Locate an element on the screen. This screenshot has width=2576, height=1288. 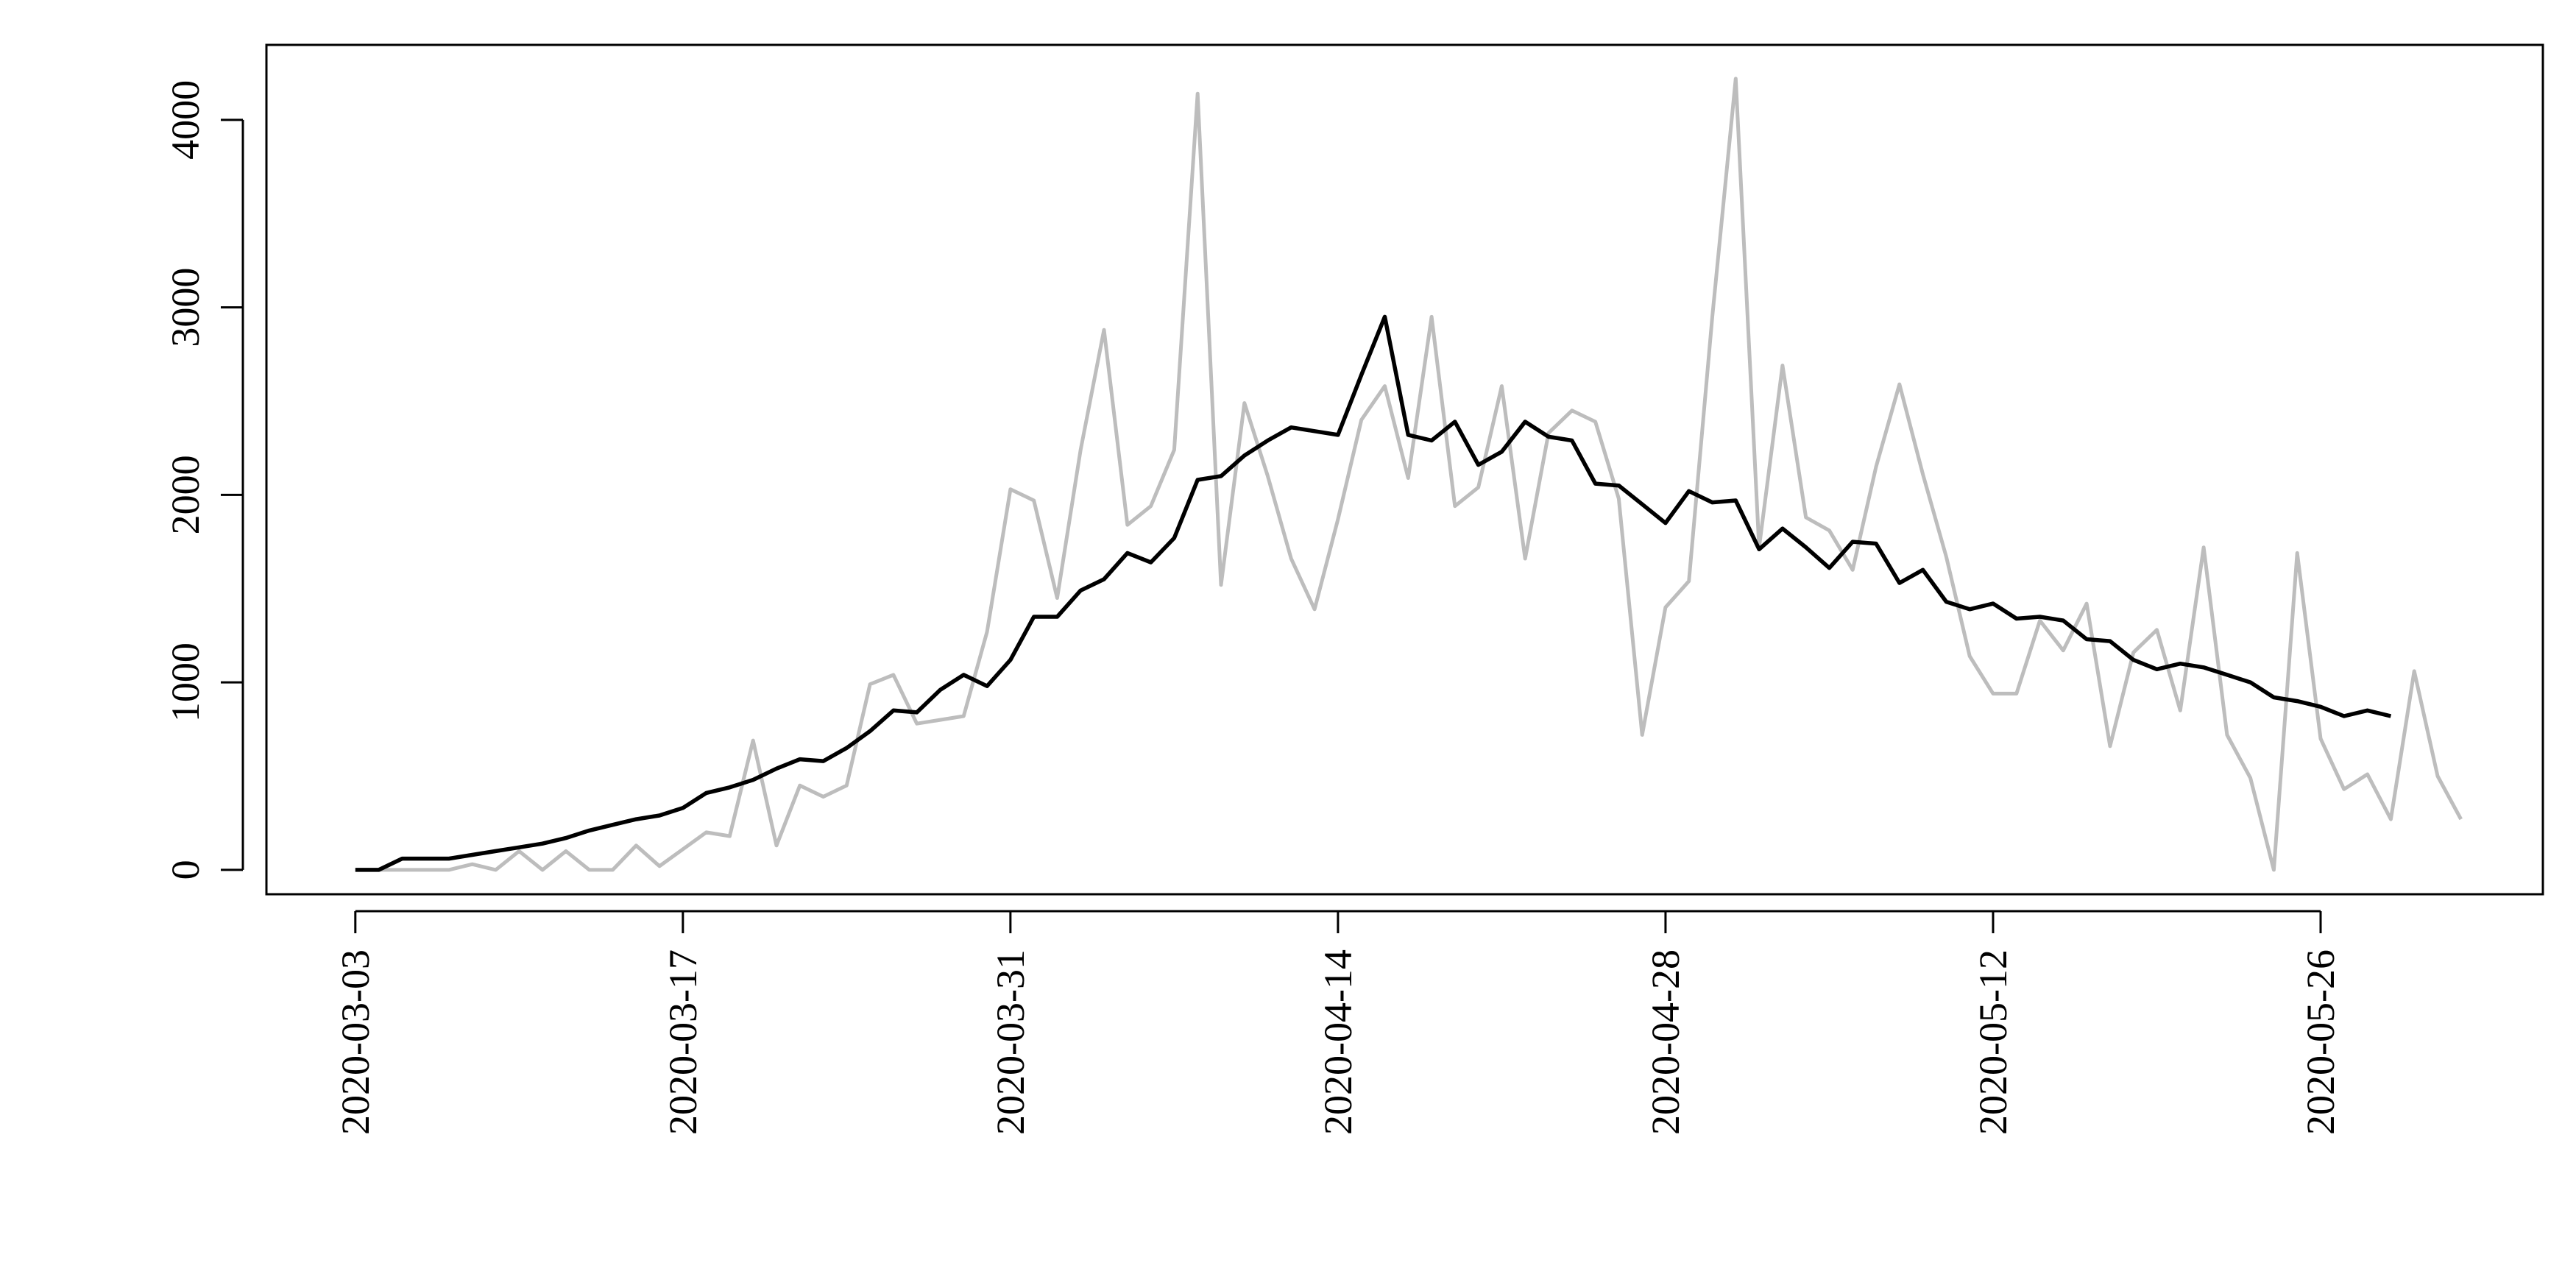
x-tick-label: 2020-03-03 is located at coordinates (355, 1042).